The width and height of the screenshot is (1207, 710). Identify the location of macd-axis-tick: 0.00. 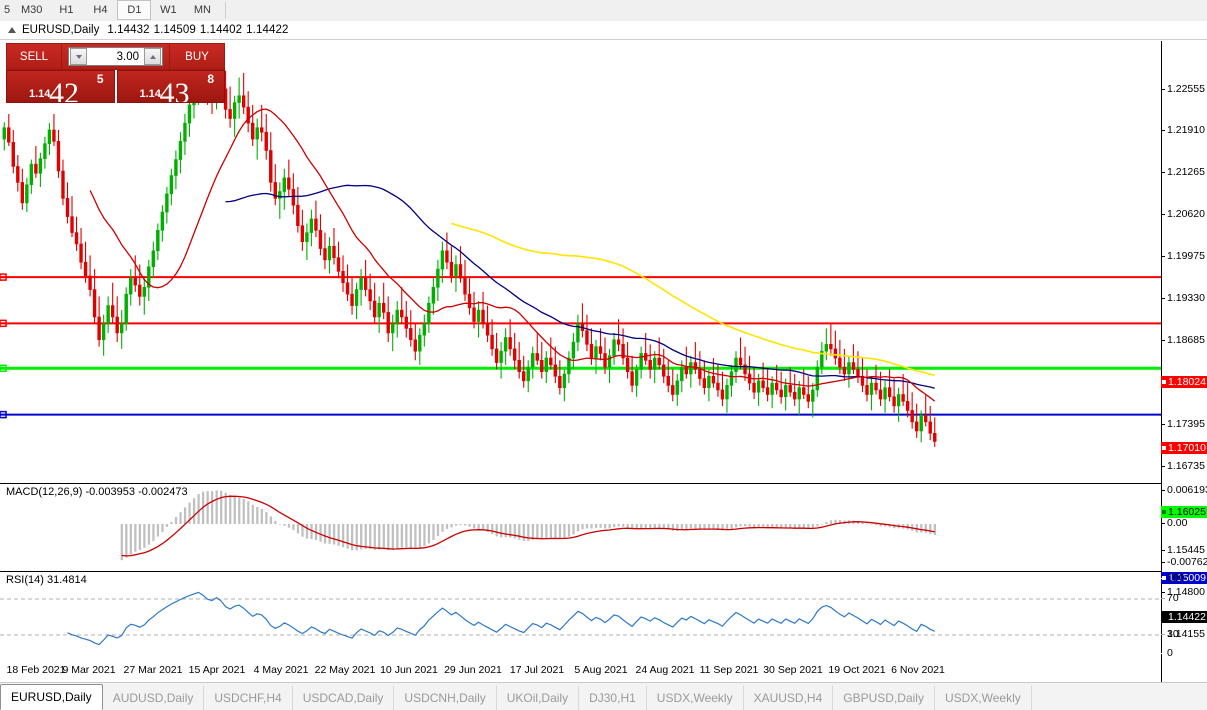
(1174, 523).